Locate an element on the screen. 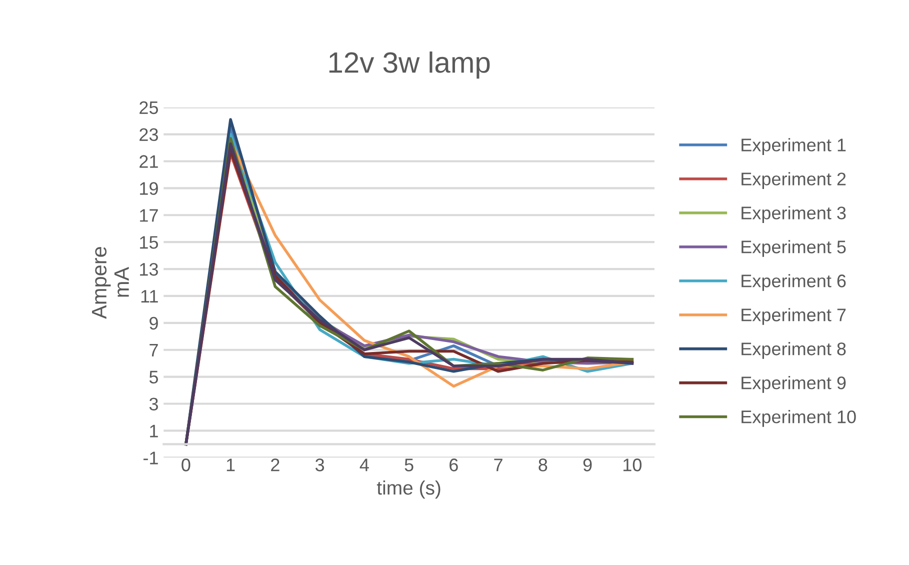  y-tick-label: 11 is located at coordinates (149, 296).